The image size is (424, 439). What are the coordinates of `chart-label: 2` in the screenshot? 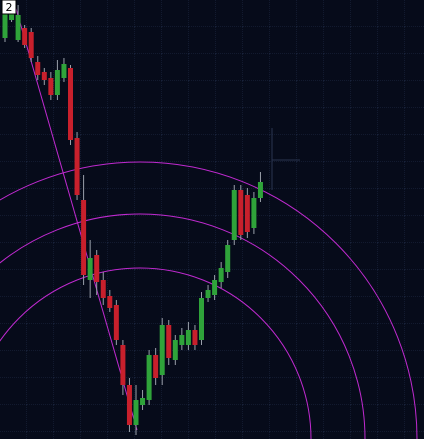 It's located at (9, 7).